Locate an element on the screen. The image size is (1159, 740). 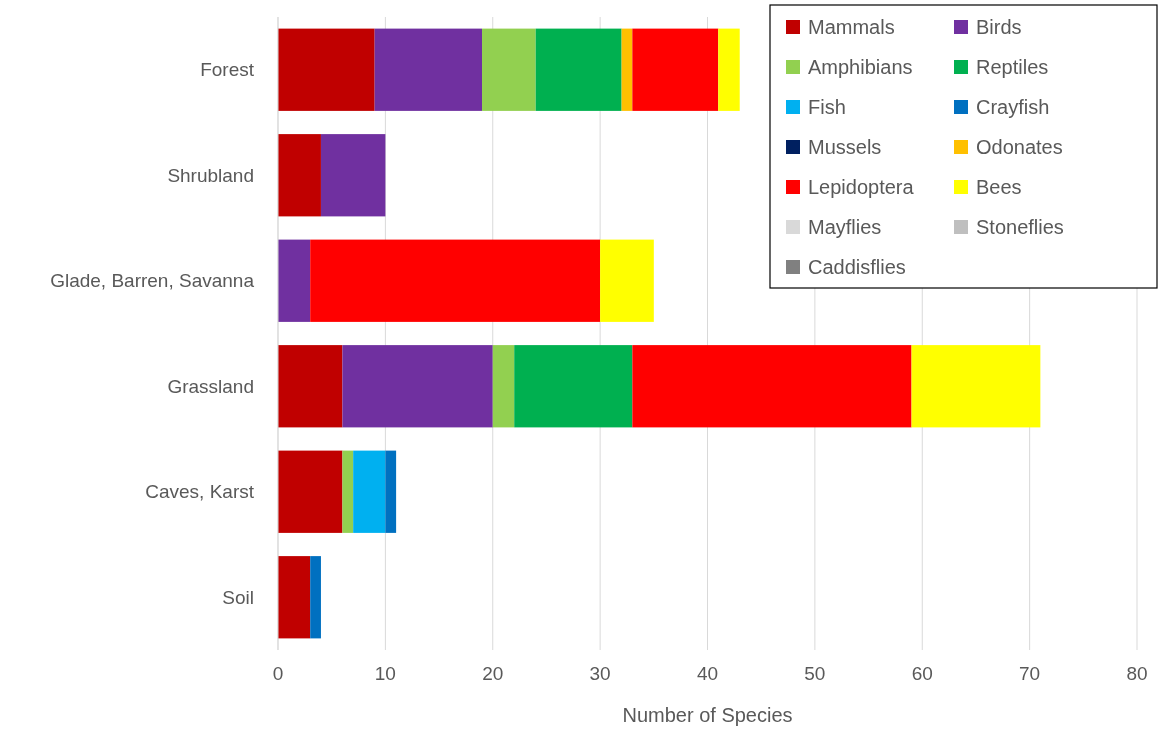
legend-label: Odonates is located at coordinates (1019, 147).